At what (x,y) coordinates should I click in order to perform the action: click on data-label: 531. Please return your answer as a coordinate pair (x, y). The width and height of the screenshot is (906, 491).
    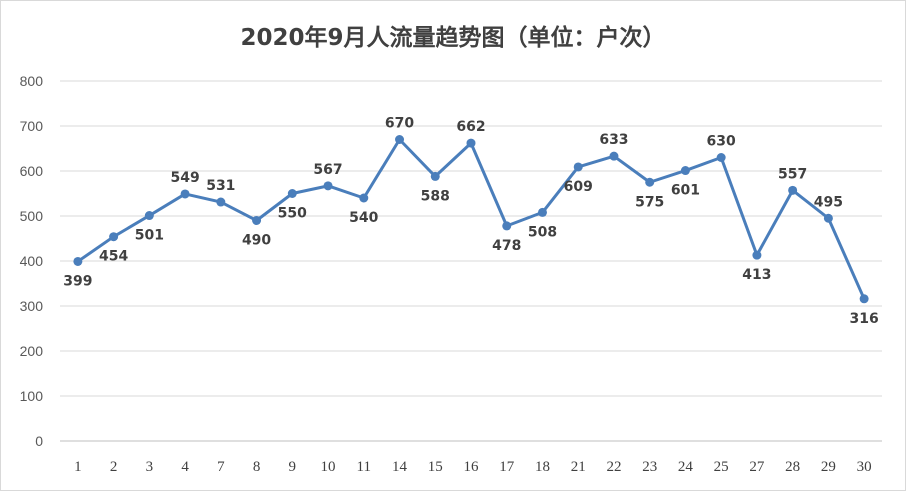
    Looking at the image, I should click on (220, 186).